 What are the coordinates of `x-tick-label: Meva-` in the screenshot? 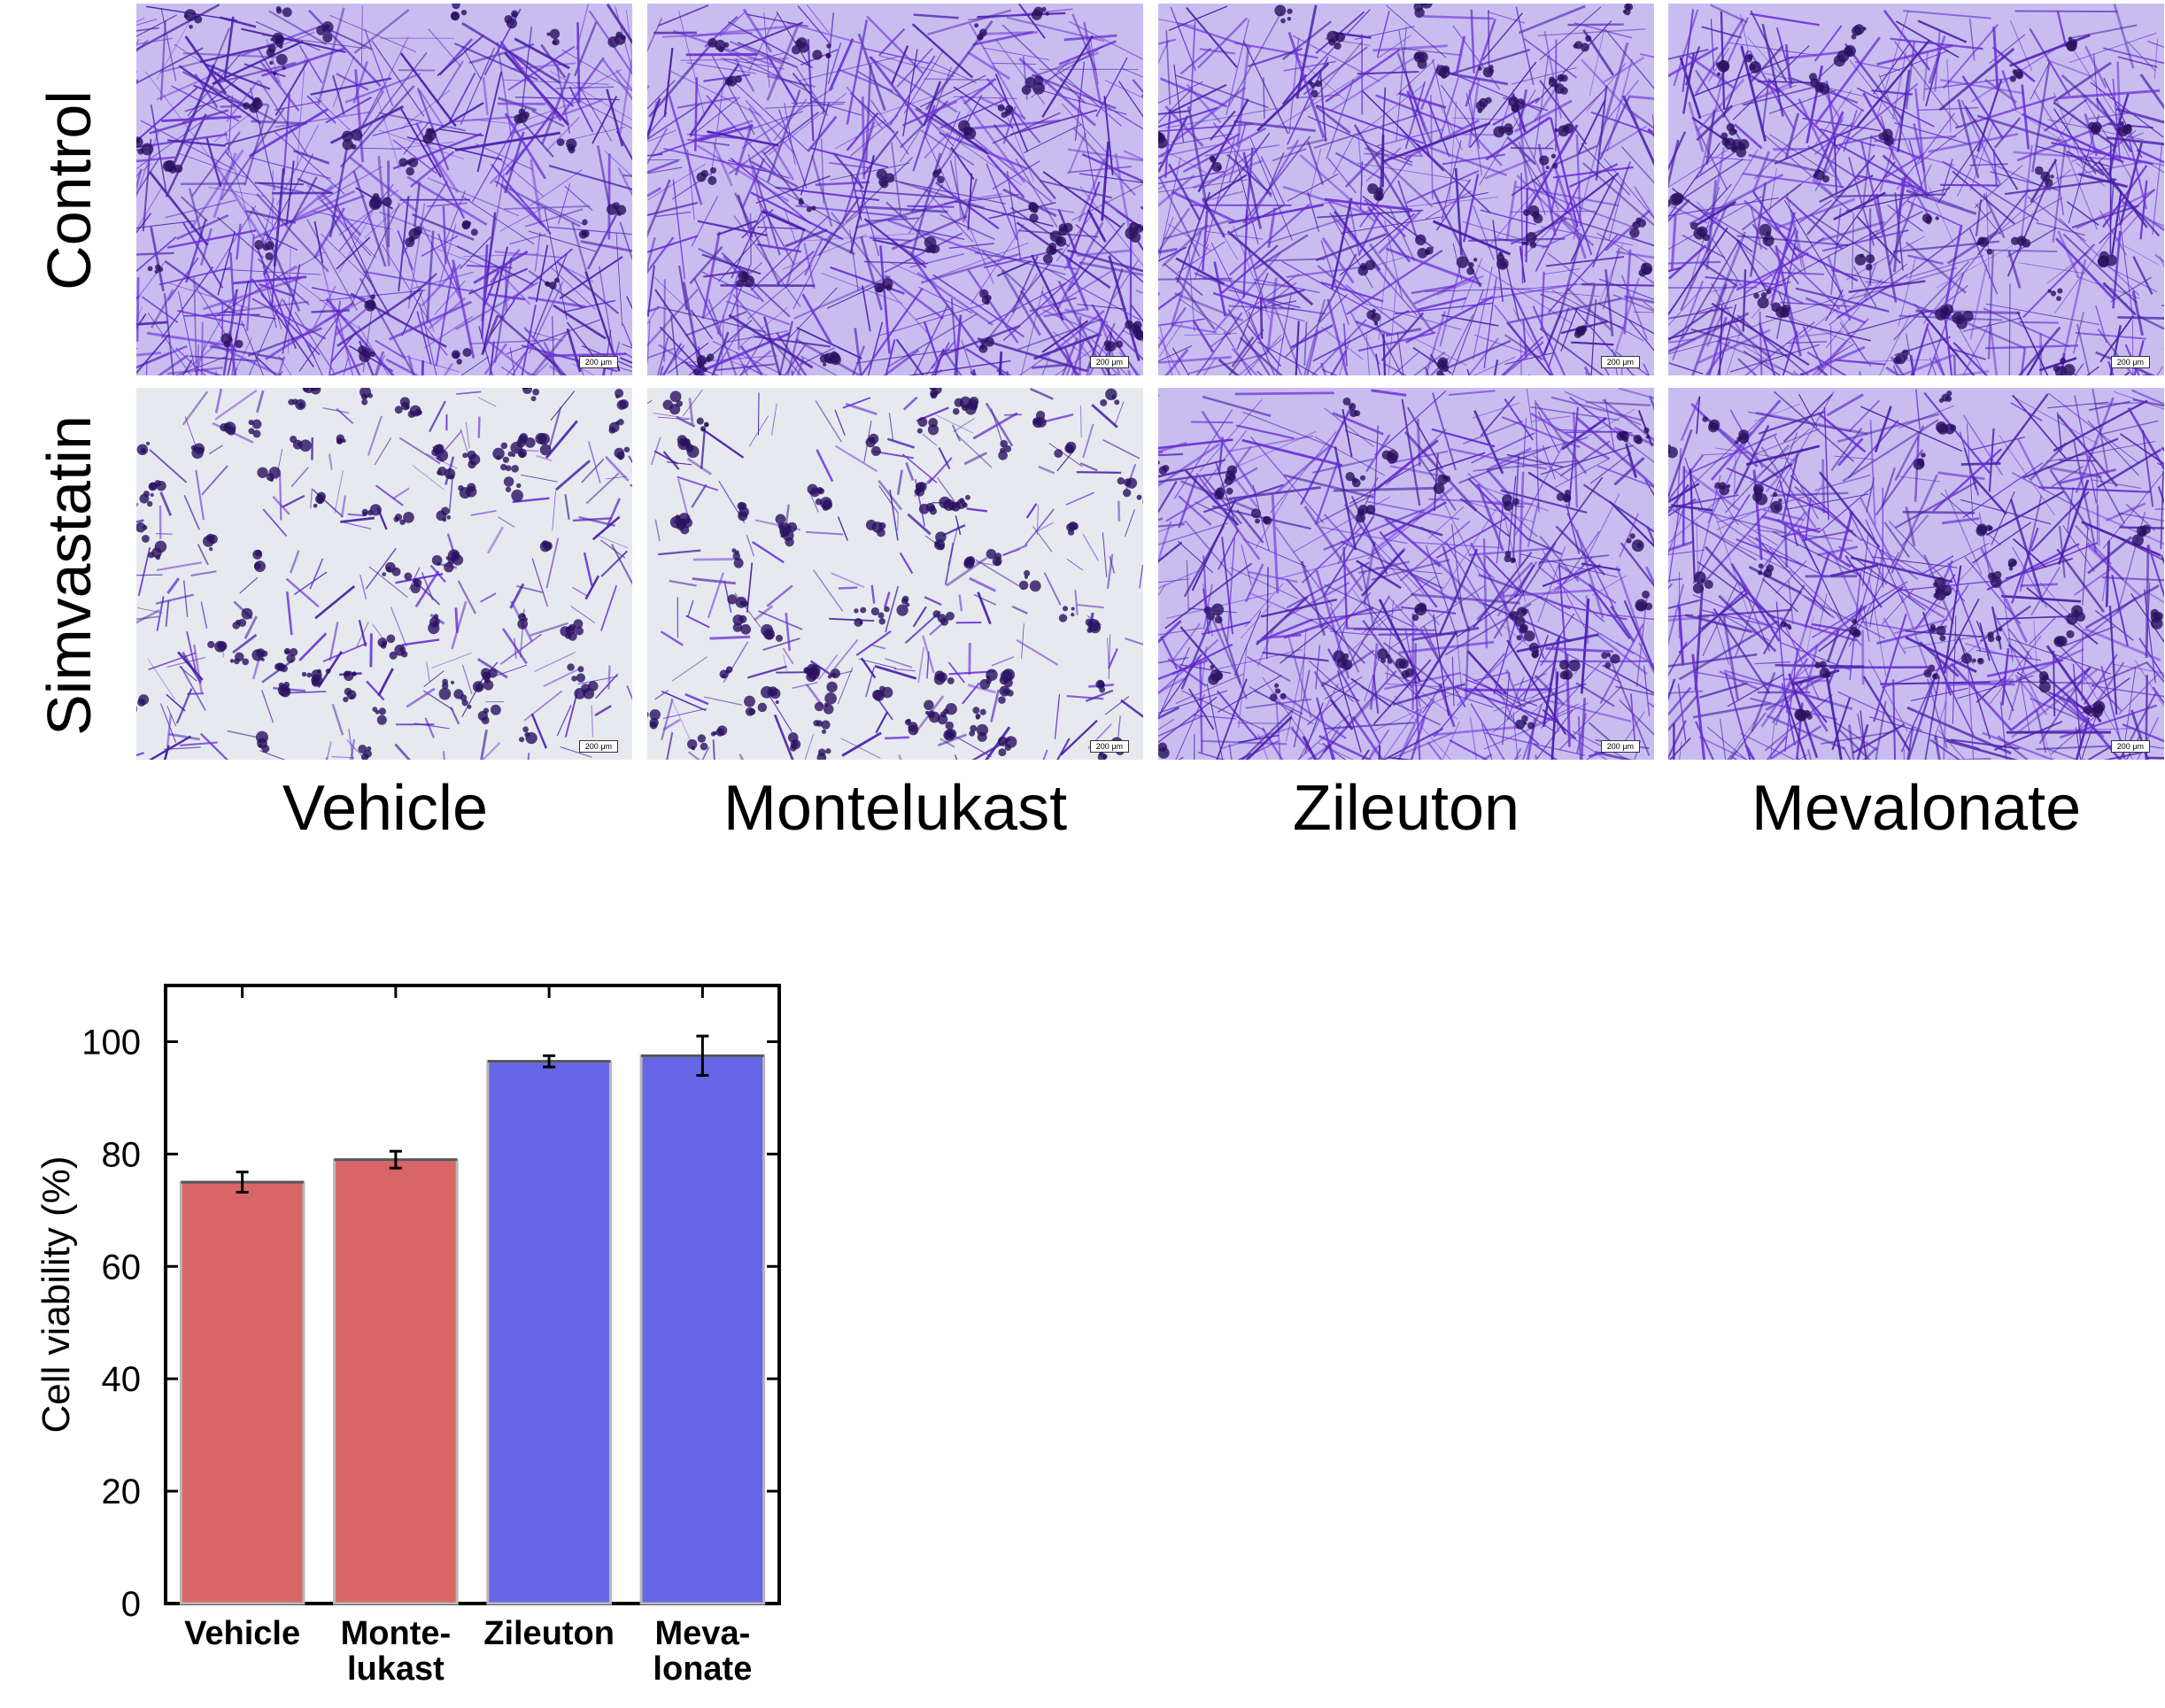 It's located at (703, 1633).